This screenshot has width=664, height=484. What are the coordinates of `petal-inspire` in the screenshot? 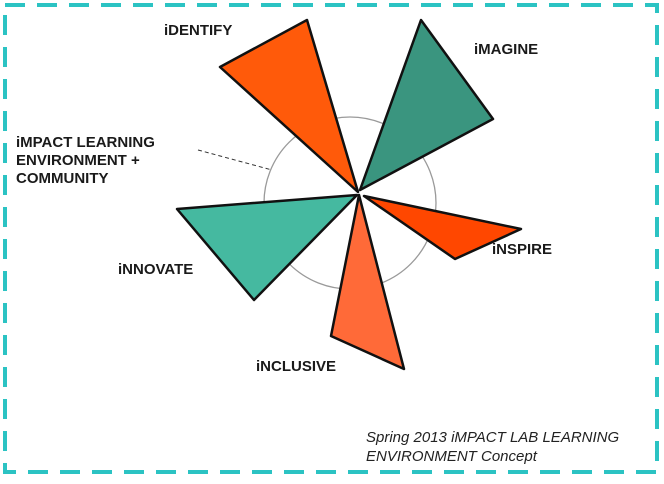 It's located at (442, 227).